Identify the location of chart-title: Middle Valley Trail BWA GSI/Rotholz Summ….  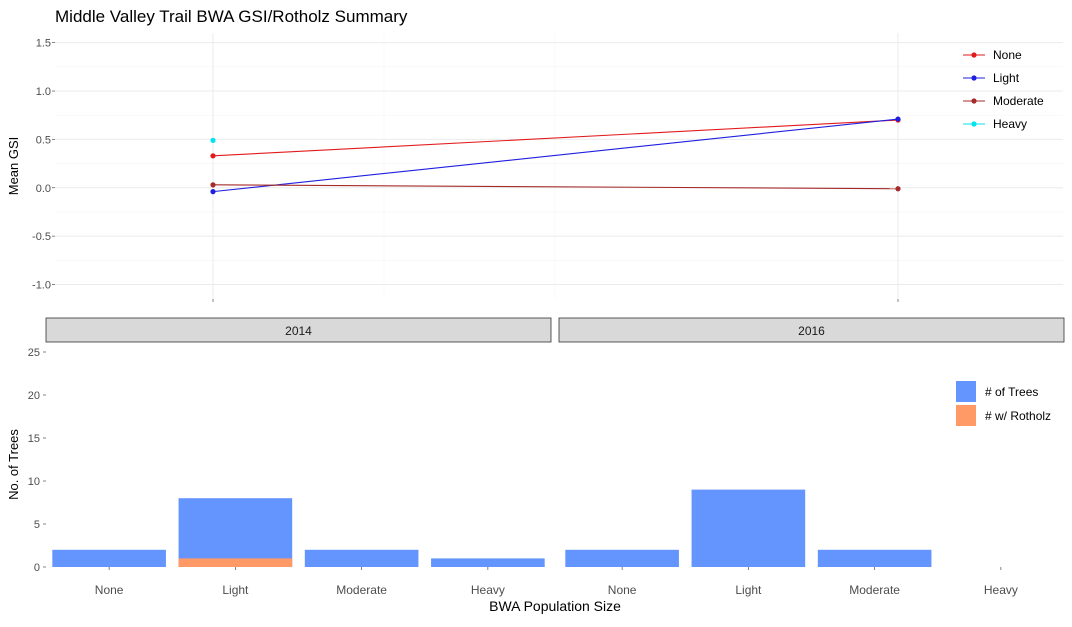
(231, 16).